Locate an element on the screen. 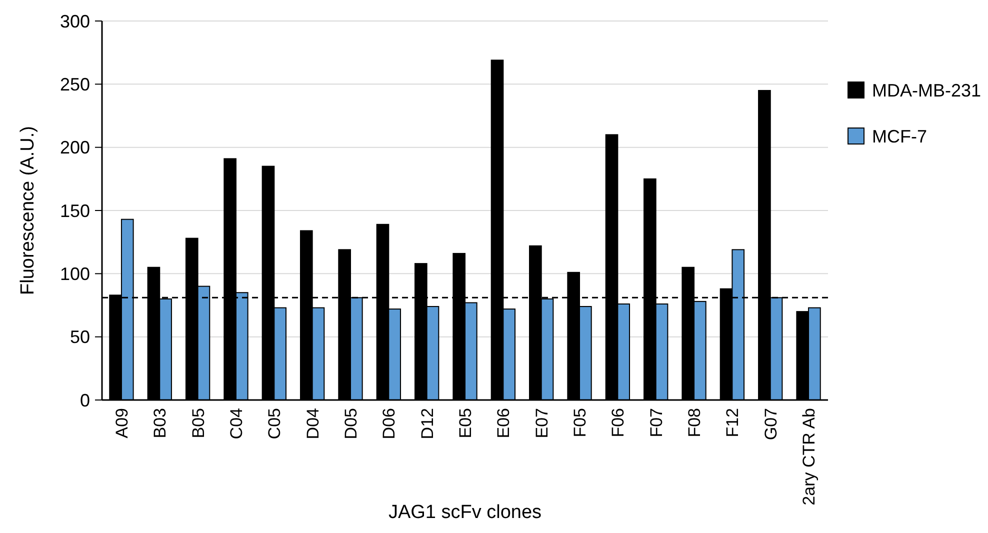 The image size is (988, 533). y-tick-label: 0 is located at coordinates (85, 400).